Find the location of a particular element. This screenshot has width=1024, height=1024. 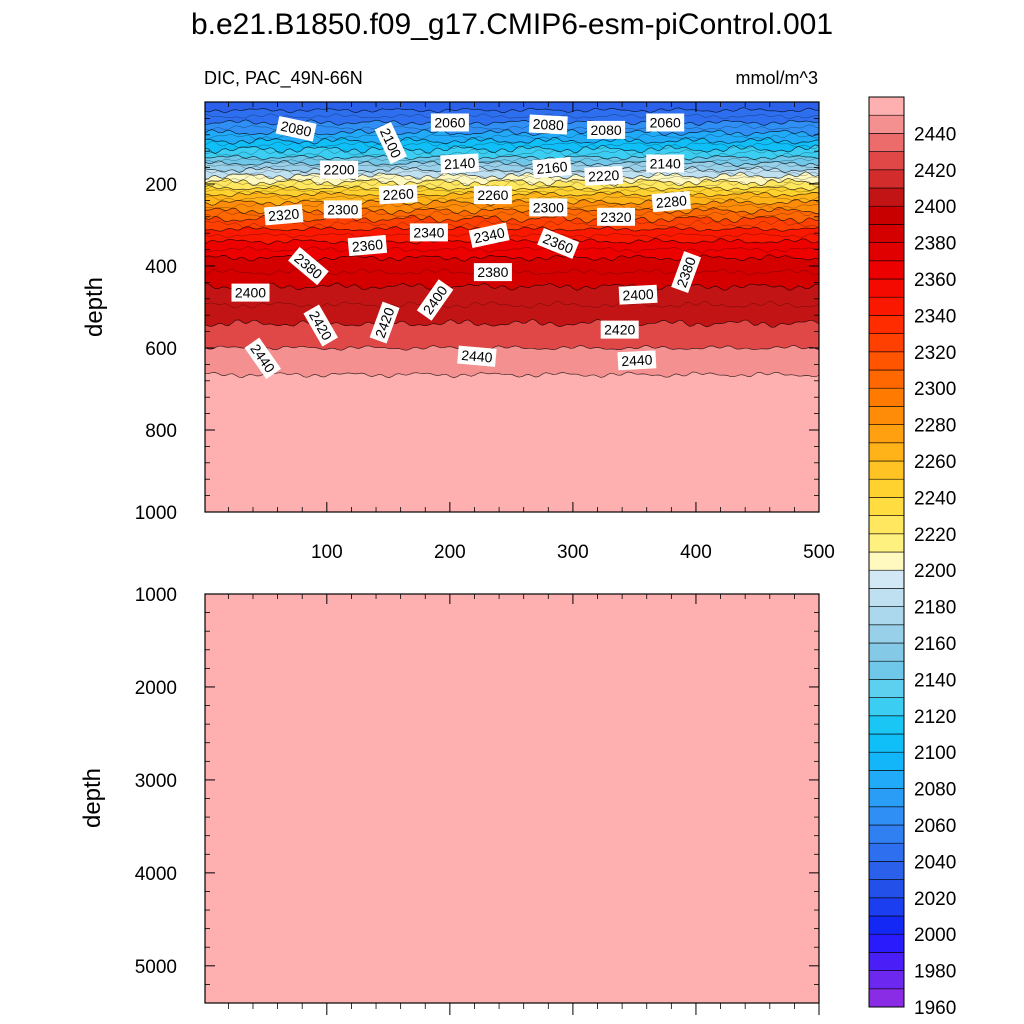

contour-label-text: 2440 is located at coordinates (637, 360).